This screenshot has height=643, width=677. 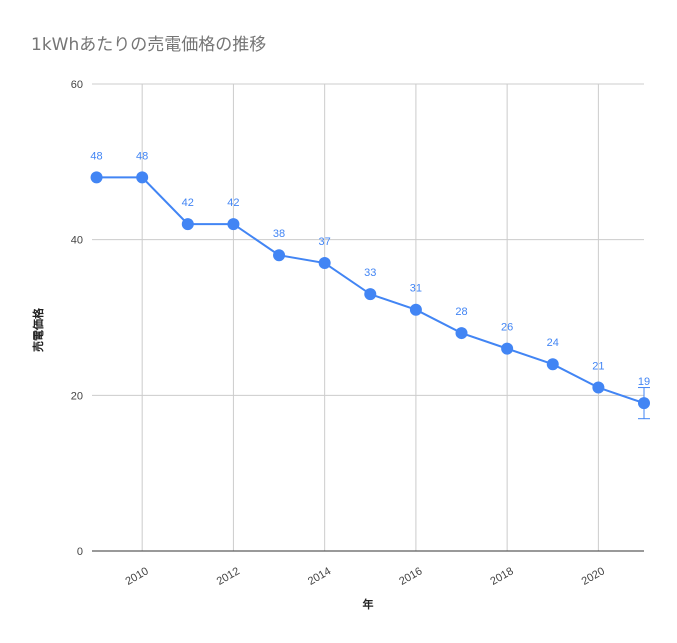 I want to click on x-axis-title: 年, so click(x=368, y=604).